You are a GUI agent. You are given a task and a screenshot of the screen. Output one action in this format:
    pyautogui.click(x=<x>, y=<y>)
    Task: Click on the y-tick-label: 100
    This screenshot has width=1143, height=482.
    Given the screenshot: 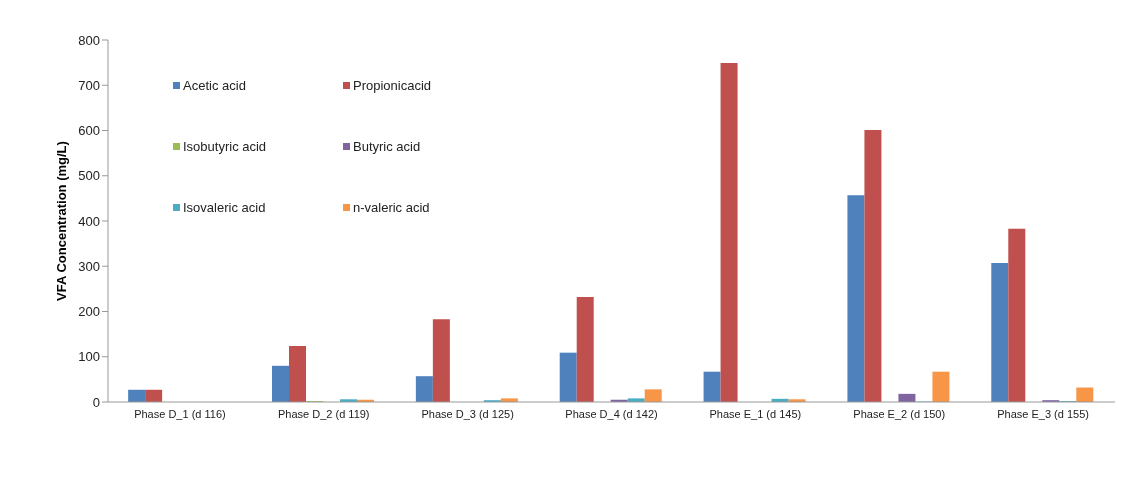 What is the action you would take?
    pyautogui.click(x=89, y=357)
    